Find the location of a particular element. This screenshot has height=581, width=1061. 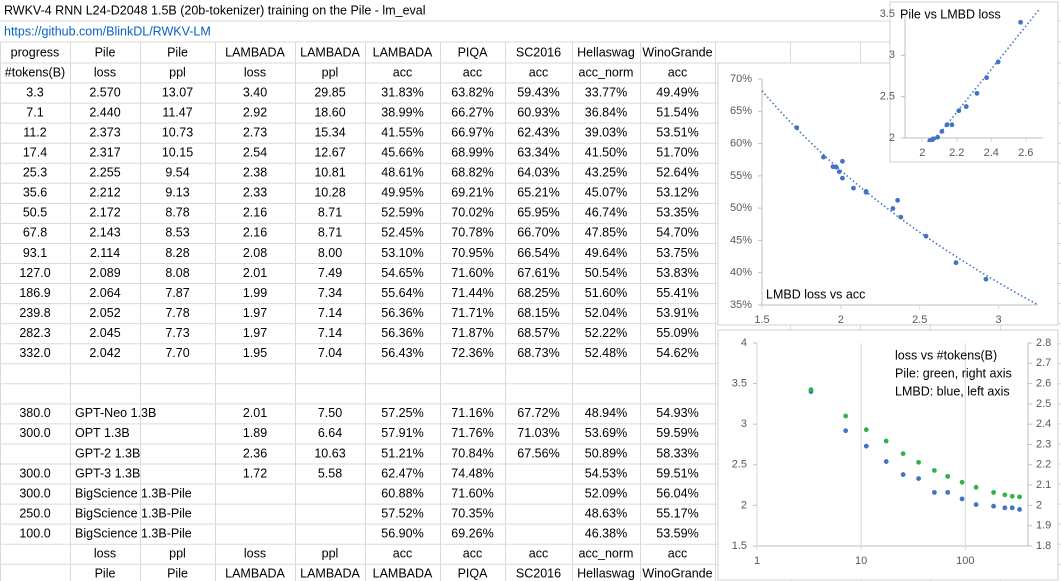

cell: 54.65% is located at coordinates (402, 273).